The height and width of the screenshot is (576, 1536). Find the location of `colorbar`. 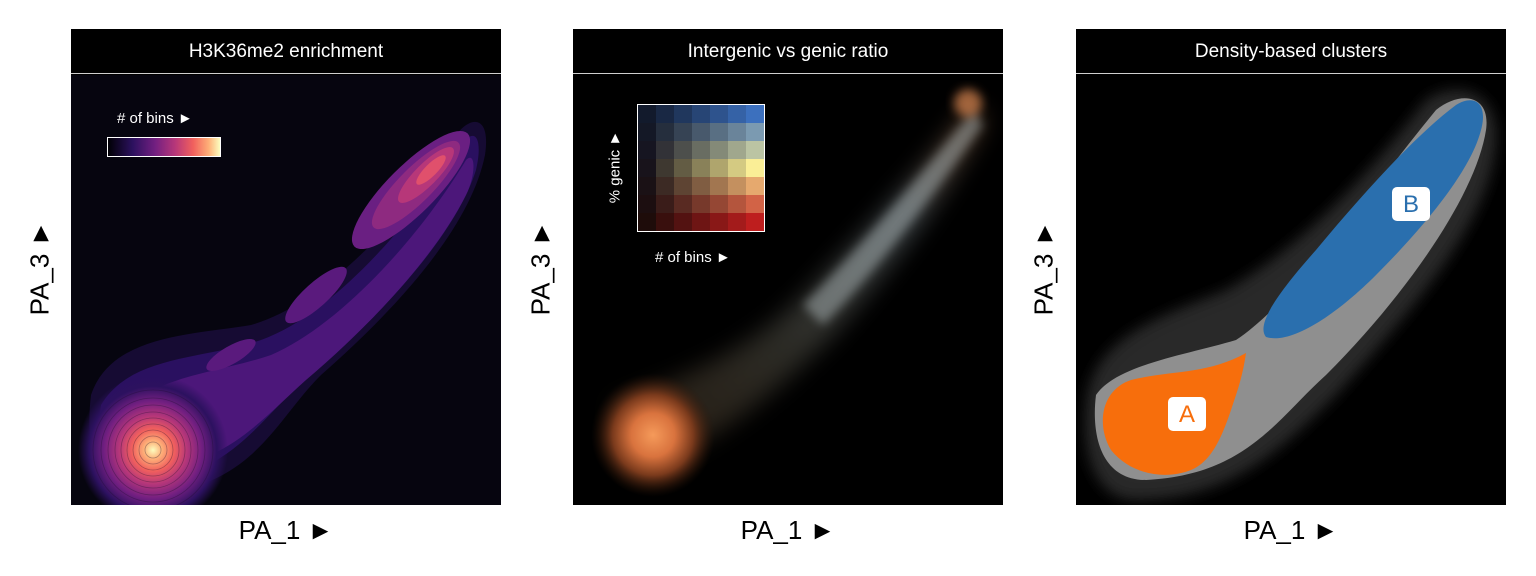

colorbar is located at coordinates (164, 147).